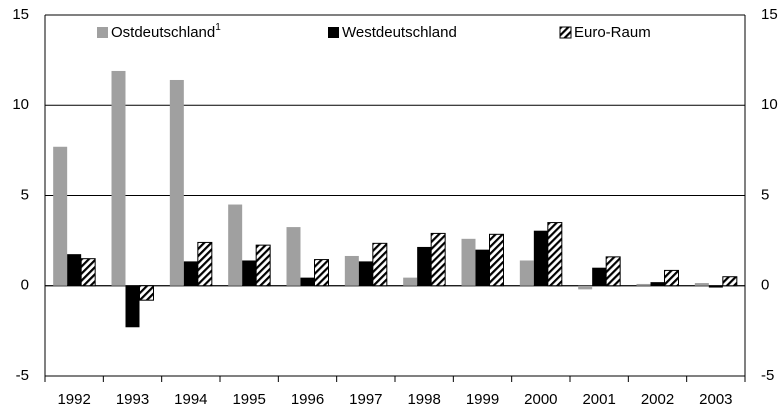  I want to click on legend-label: Ostdeutschland1, so click(166, 31).